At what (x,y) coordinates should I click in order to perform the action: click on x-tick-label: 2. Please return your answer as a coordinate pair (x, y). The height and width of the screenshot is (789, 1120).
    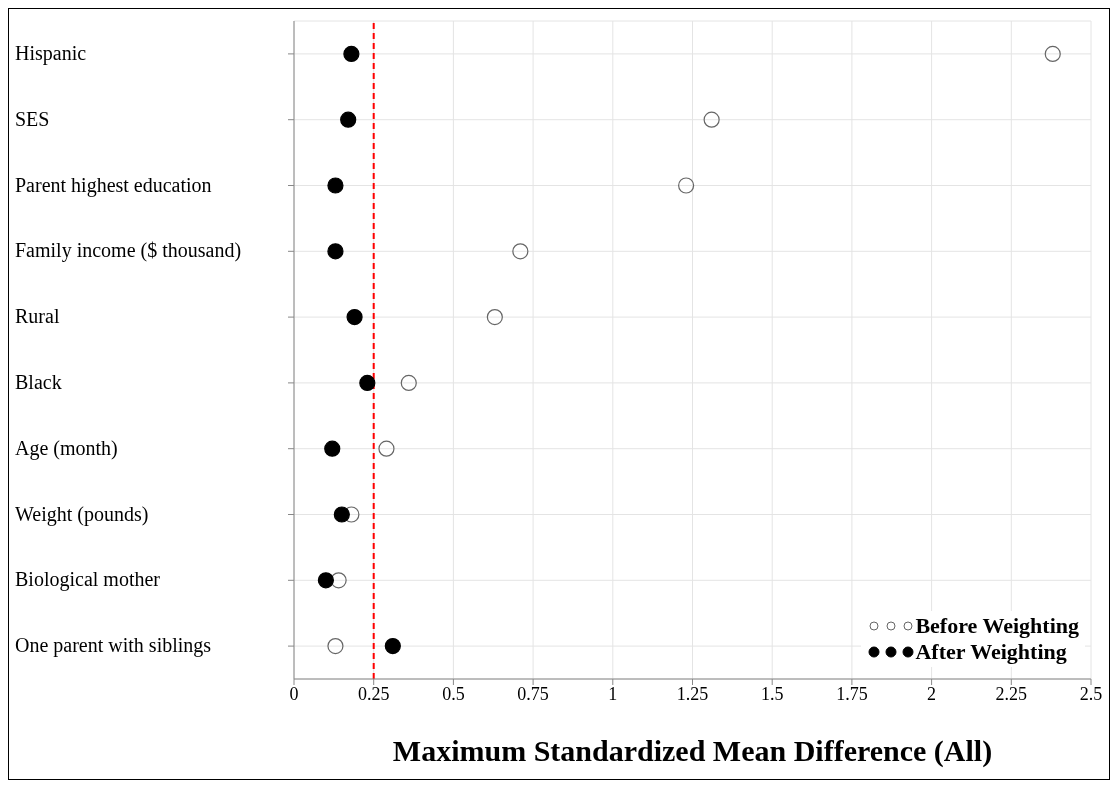
    Looking at the image, I should click on (932, 693).